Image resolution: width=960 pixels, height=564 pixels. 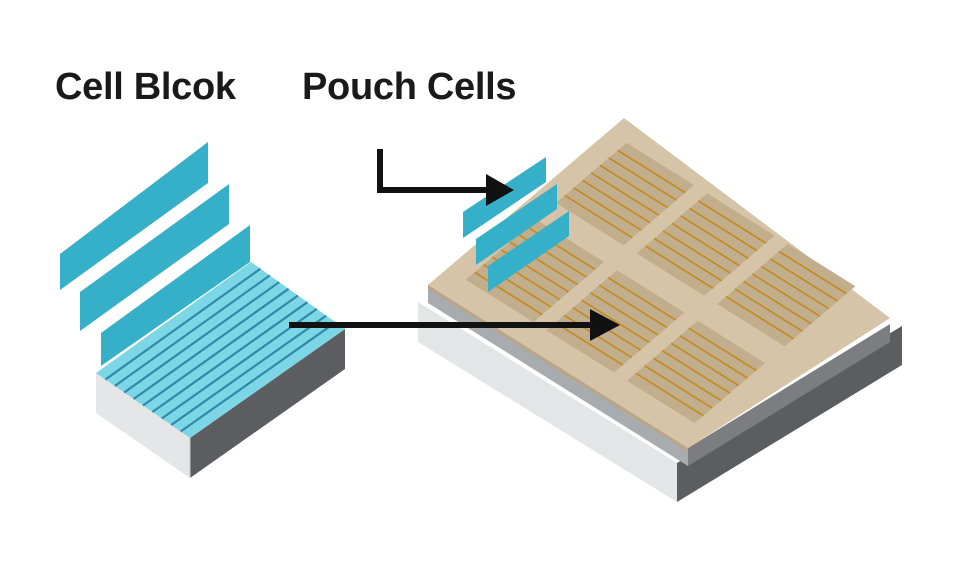 What do you see at coordinates (143, 425) in the screenshot?
I see `cell-block-base-front` at bounding box center [143, 425].